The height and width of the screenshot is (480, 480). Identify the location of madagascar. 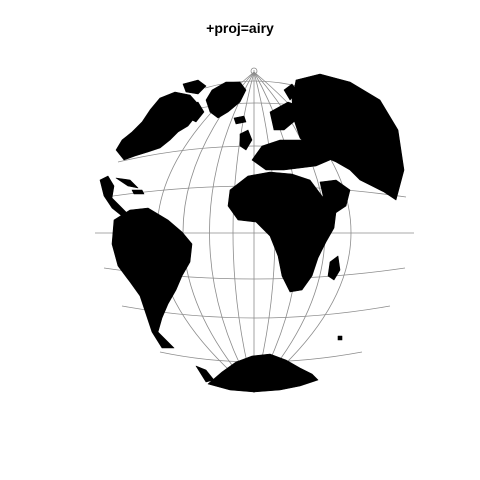
(334, 268).